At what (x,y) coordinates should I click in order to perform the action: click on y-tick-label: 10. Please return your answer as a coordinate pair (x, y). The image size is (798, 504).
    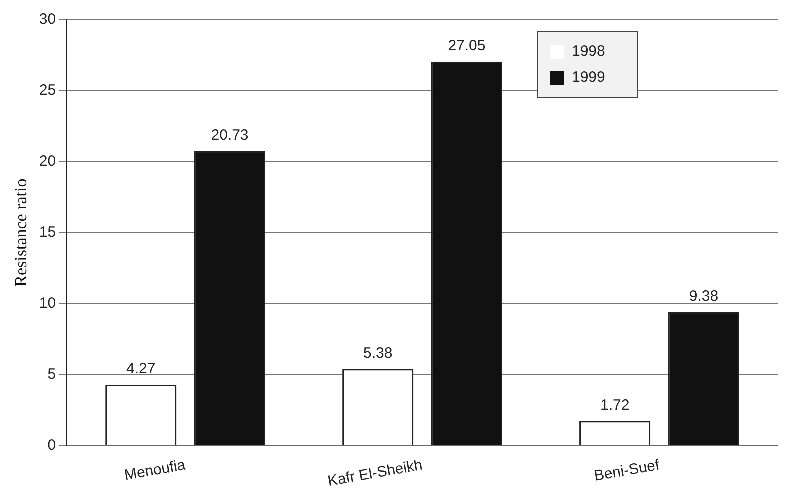
    Looking at the image, I should click on (47, 303).